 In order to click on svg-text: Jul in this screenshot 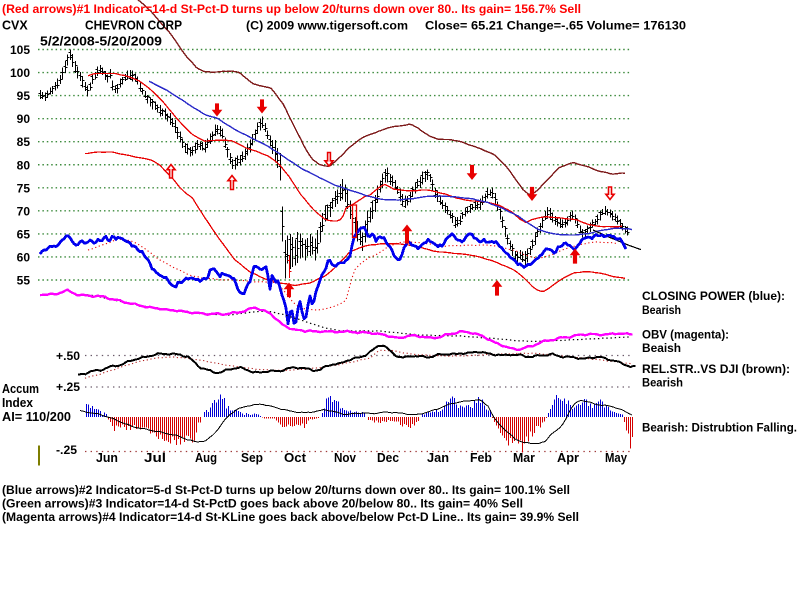, I will do `click(155, 458)`.